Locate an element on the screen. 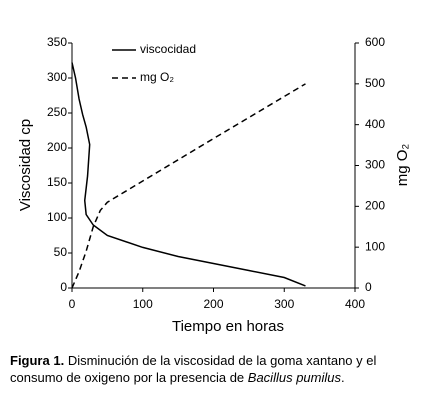 Image resolution: width=427 pixels, height=410 pixels. y-tick-label: 250 is located at coordinates (57, 112).